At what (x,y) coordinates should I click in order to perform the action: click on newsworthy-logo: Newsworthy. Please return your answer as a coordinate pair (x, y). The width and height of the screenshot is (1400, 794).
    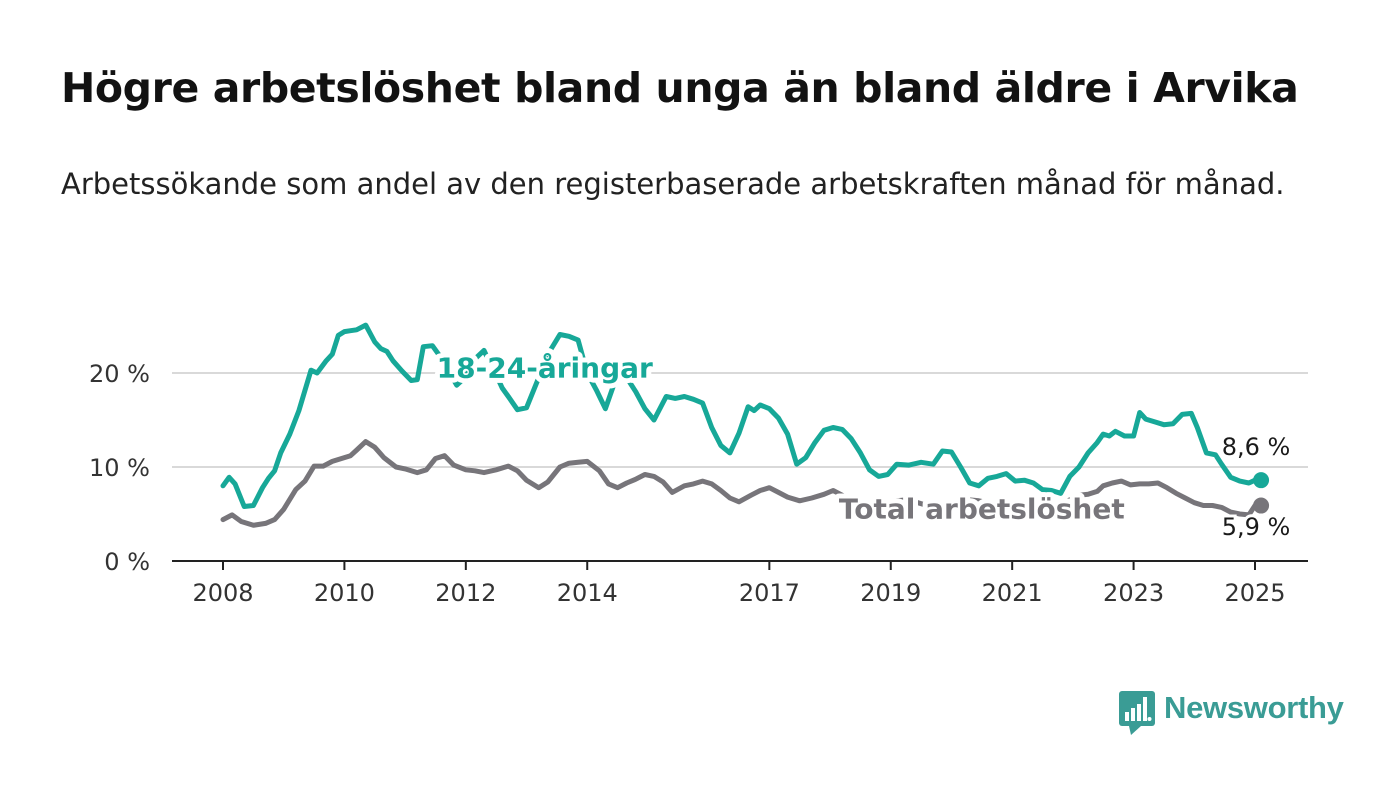
    Looking at the image, I should click on (1231, 712).